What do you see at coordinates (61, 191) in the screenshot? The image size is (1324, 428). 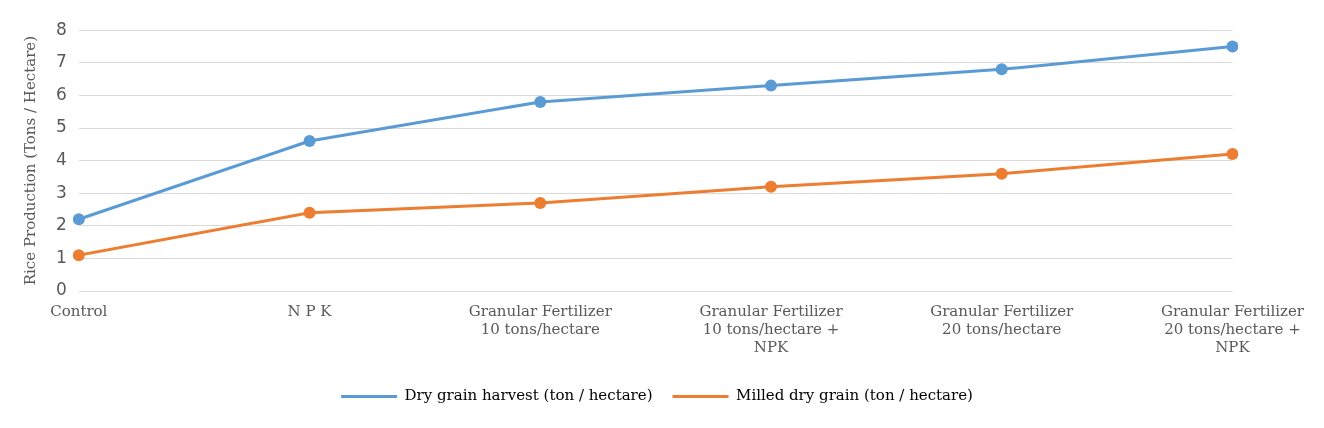 I see `y-tick-label: 3` at bounding box center [61, 191].